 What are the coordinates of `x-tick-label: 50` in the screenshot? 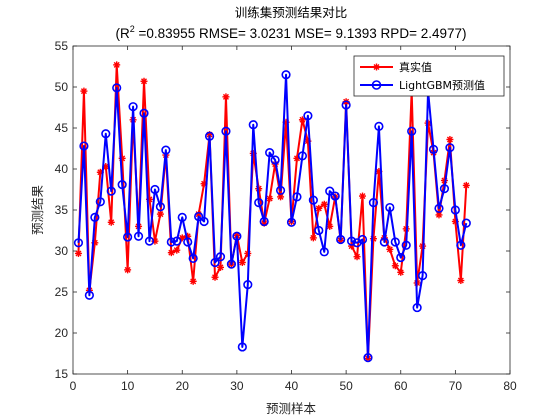 It's located at (346, 386).